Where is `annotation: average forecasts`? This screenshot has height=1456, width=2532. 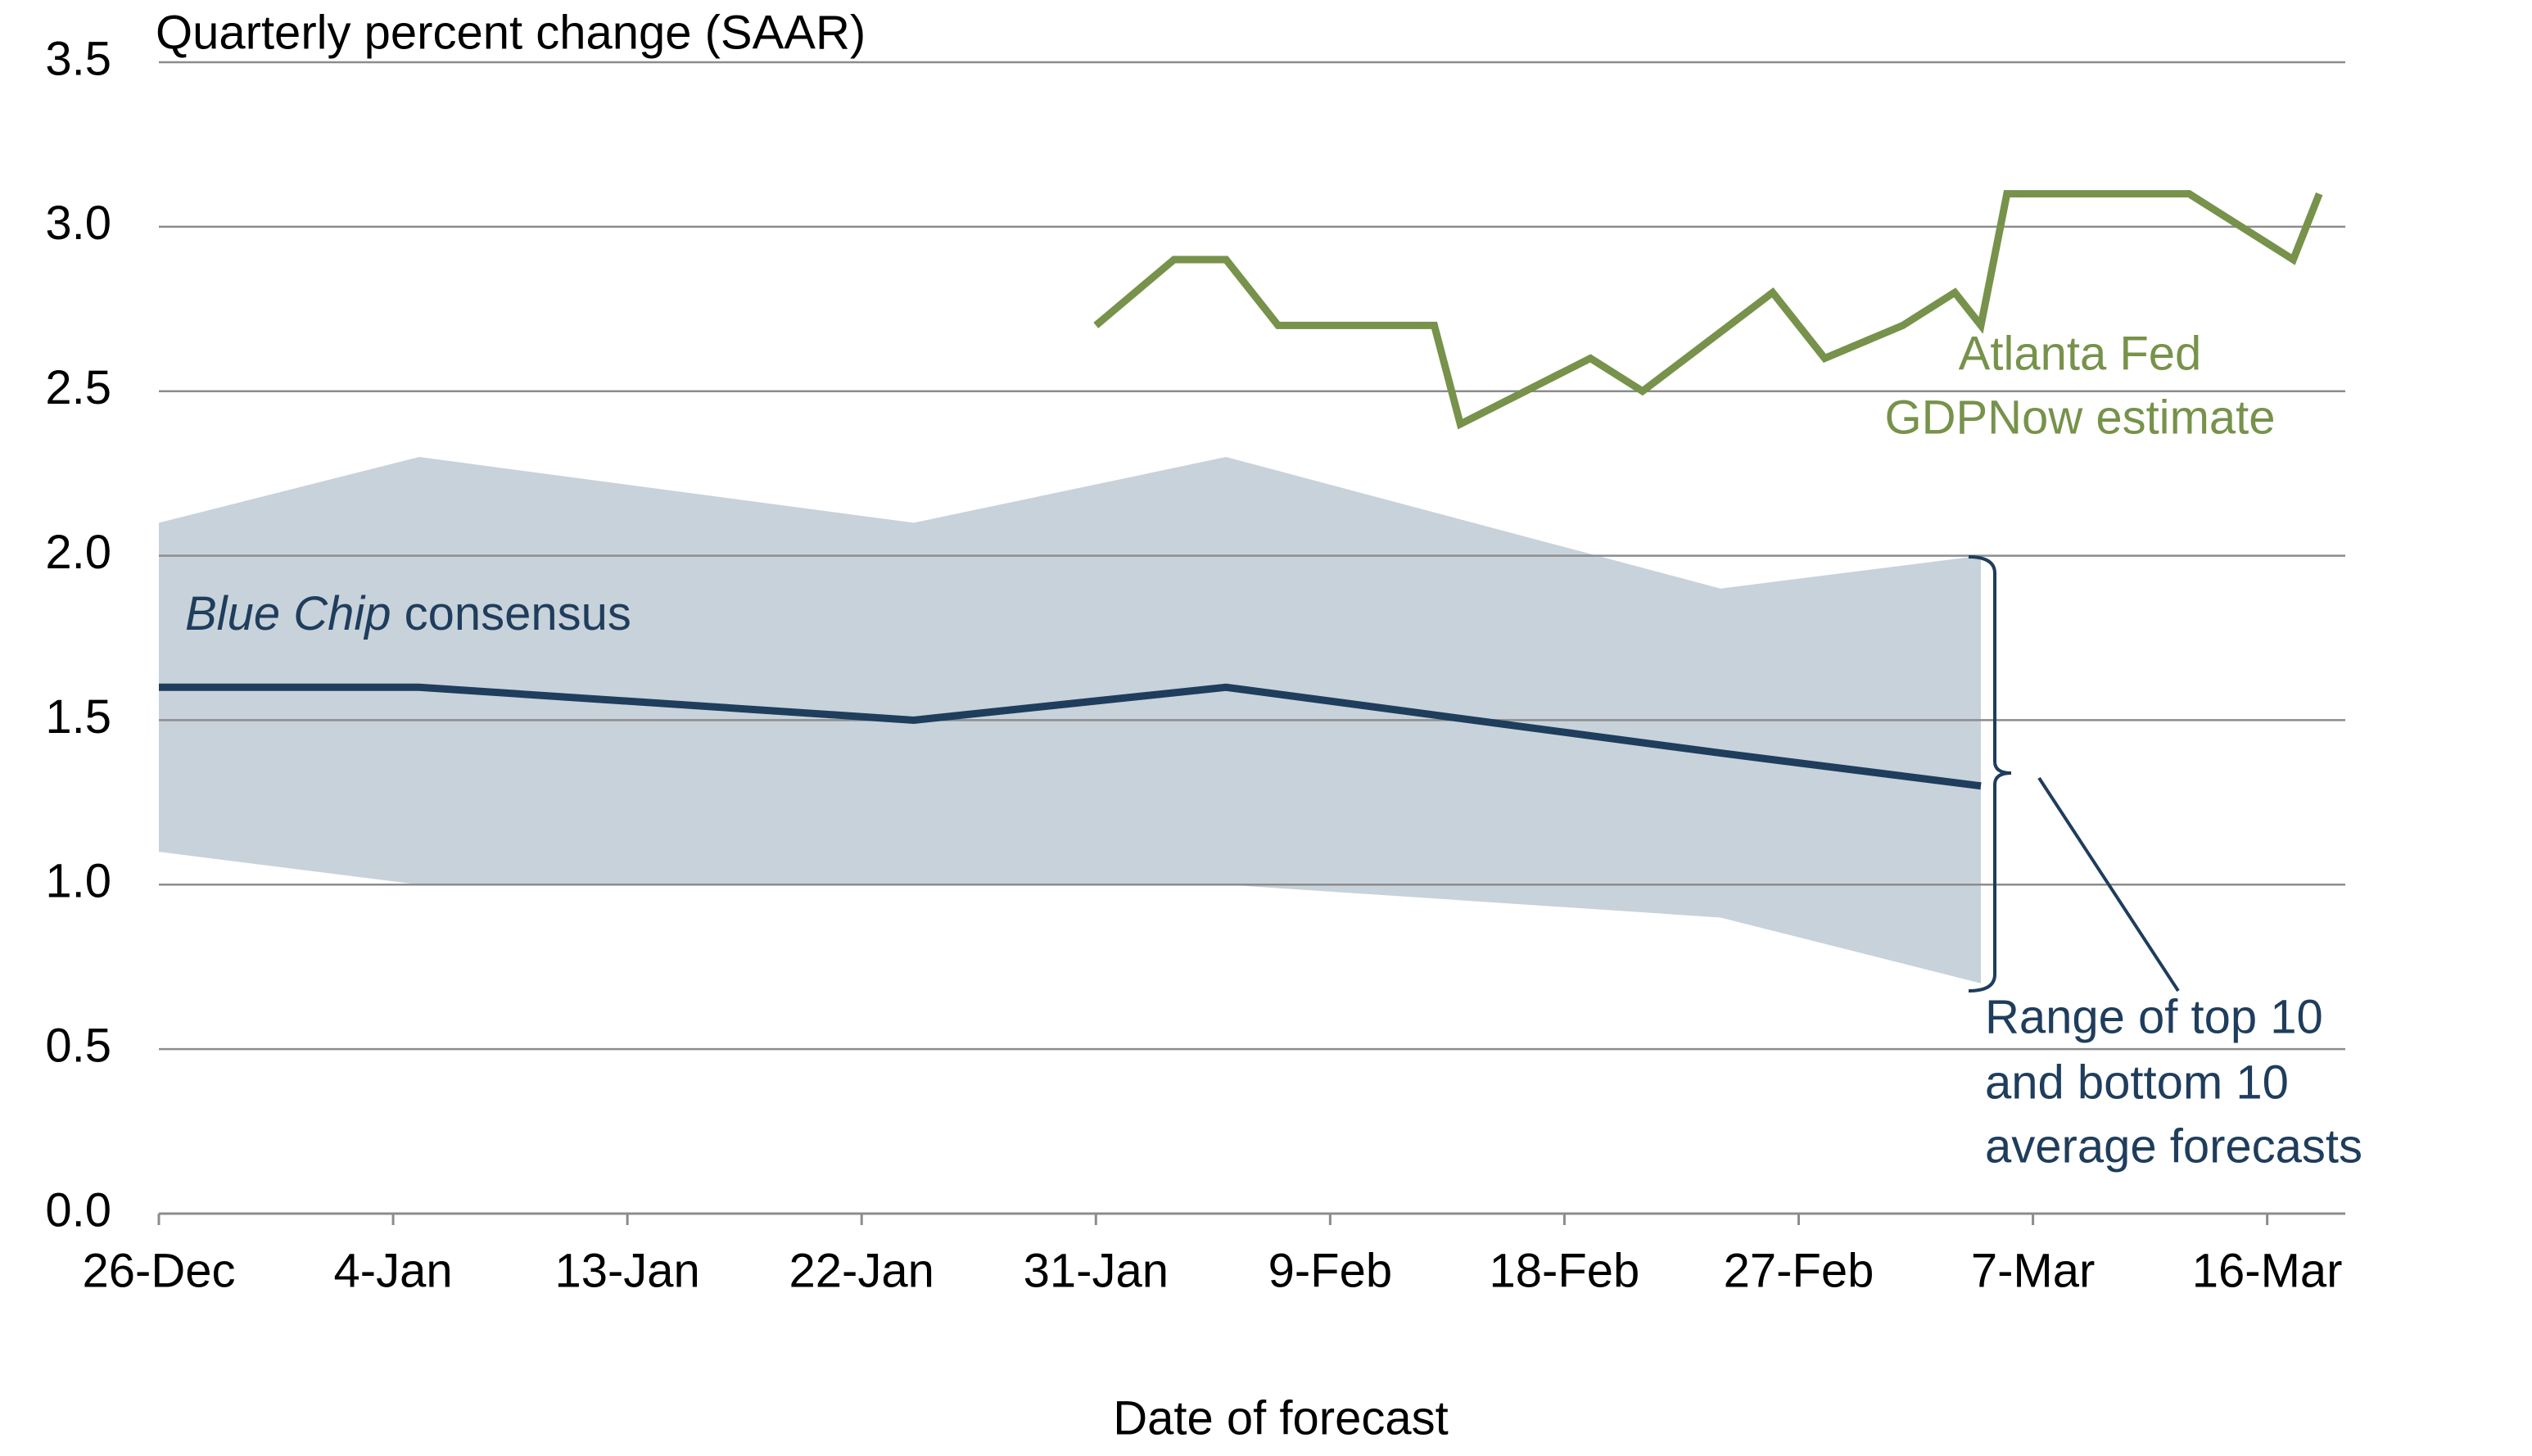 annotation: average forecasts is located at coordinates (2173, 1146).